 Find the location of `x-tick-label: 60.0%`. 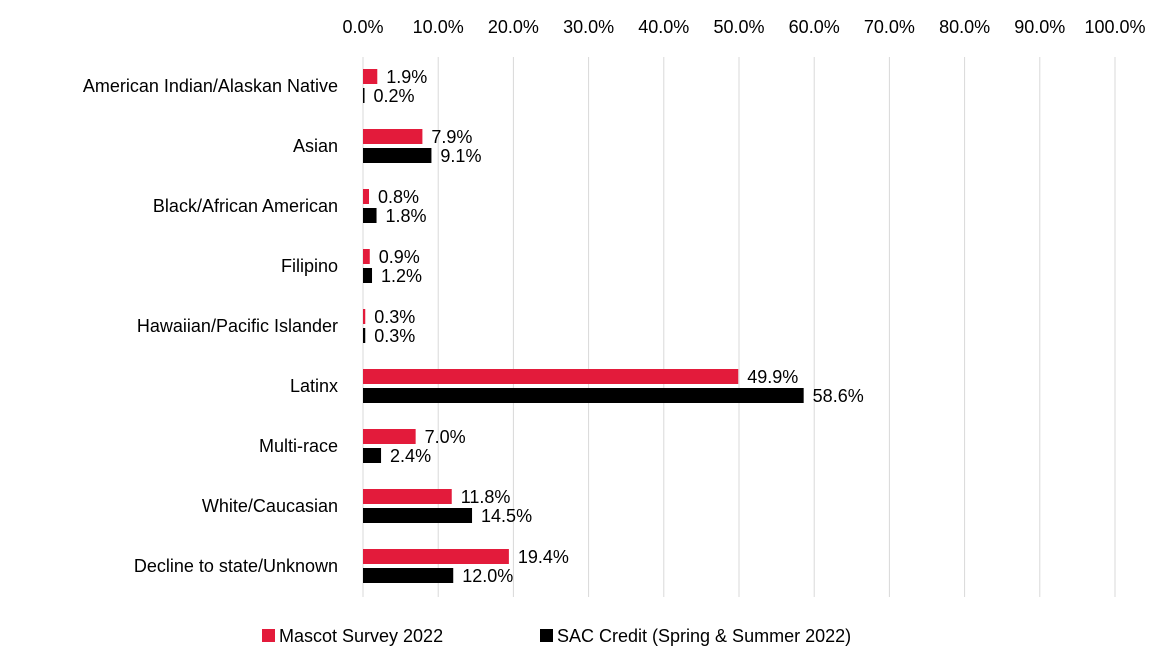

x-tick-label: 60.0% is located at coordinates (814, 27).